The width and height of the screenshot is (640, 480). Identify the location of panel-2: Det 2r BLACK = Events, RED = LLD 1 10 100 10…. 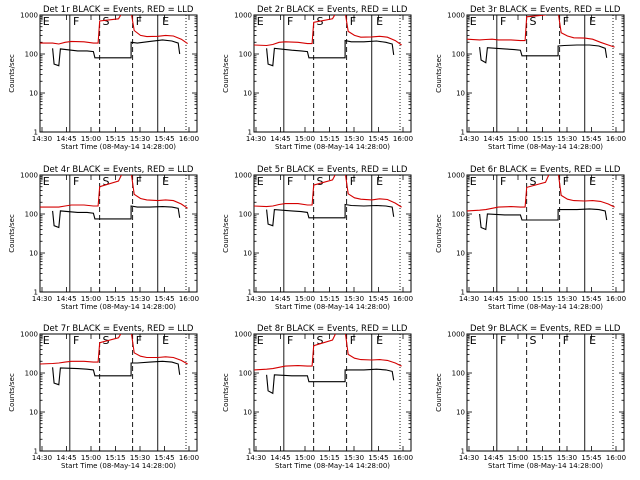
(317, 78).